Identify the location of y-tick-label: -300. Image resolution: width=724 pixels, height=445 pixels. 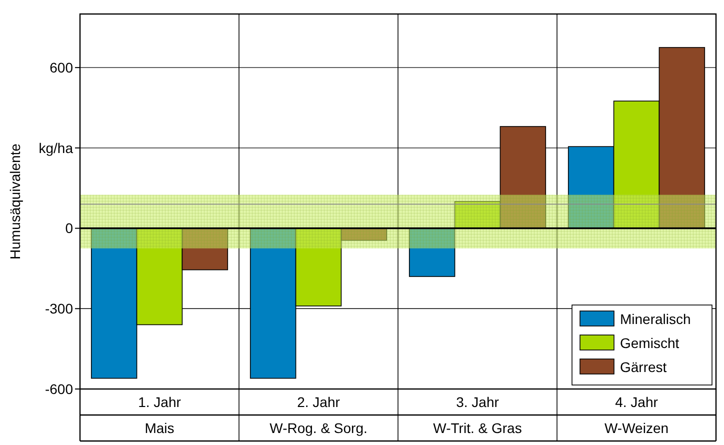
(59, 308).